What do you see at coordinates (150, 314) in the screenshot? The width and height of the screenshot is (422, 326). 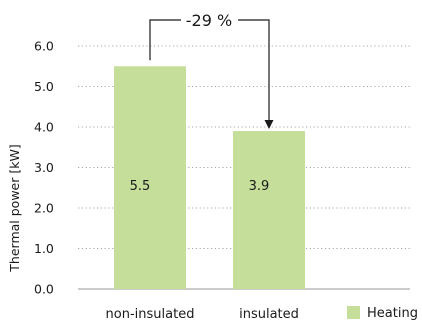 I see `x-tick-label: non-insulated` at bounding box center [150, 314].